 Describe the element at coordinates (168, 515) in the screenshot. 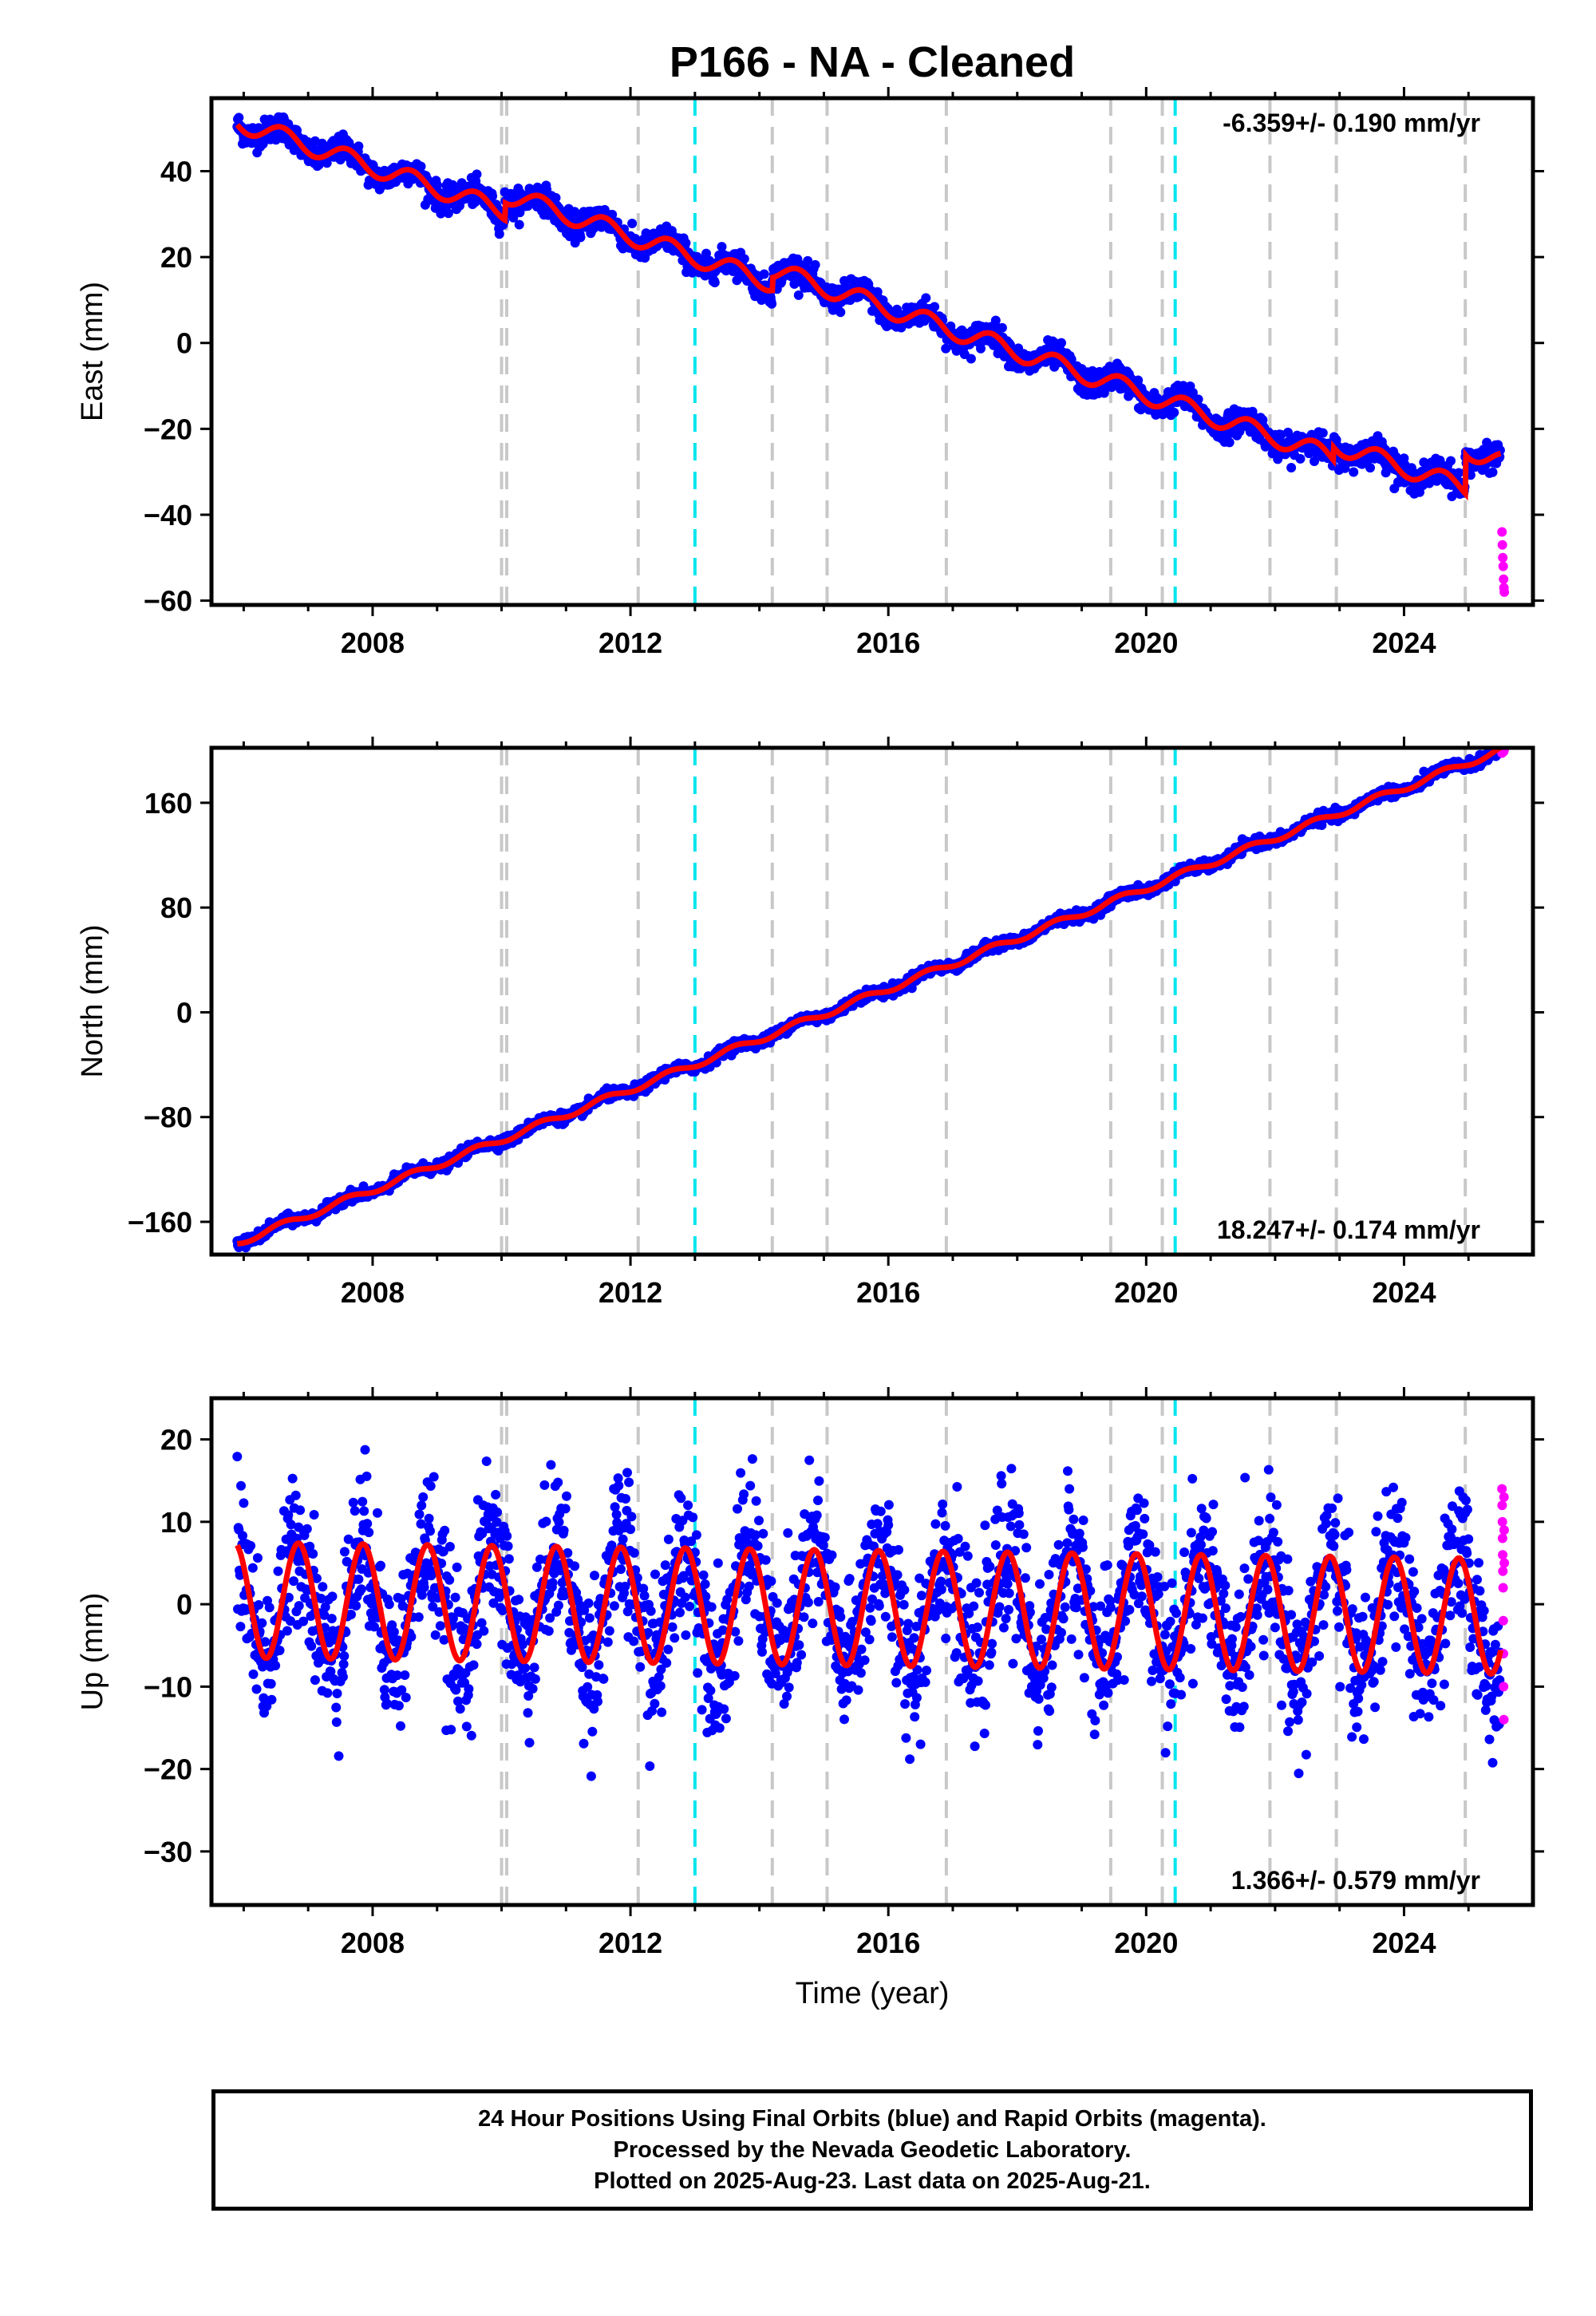

I see `y-tick-label: −40` at that location.